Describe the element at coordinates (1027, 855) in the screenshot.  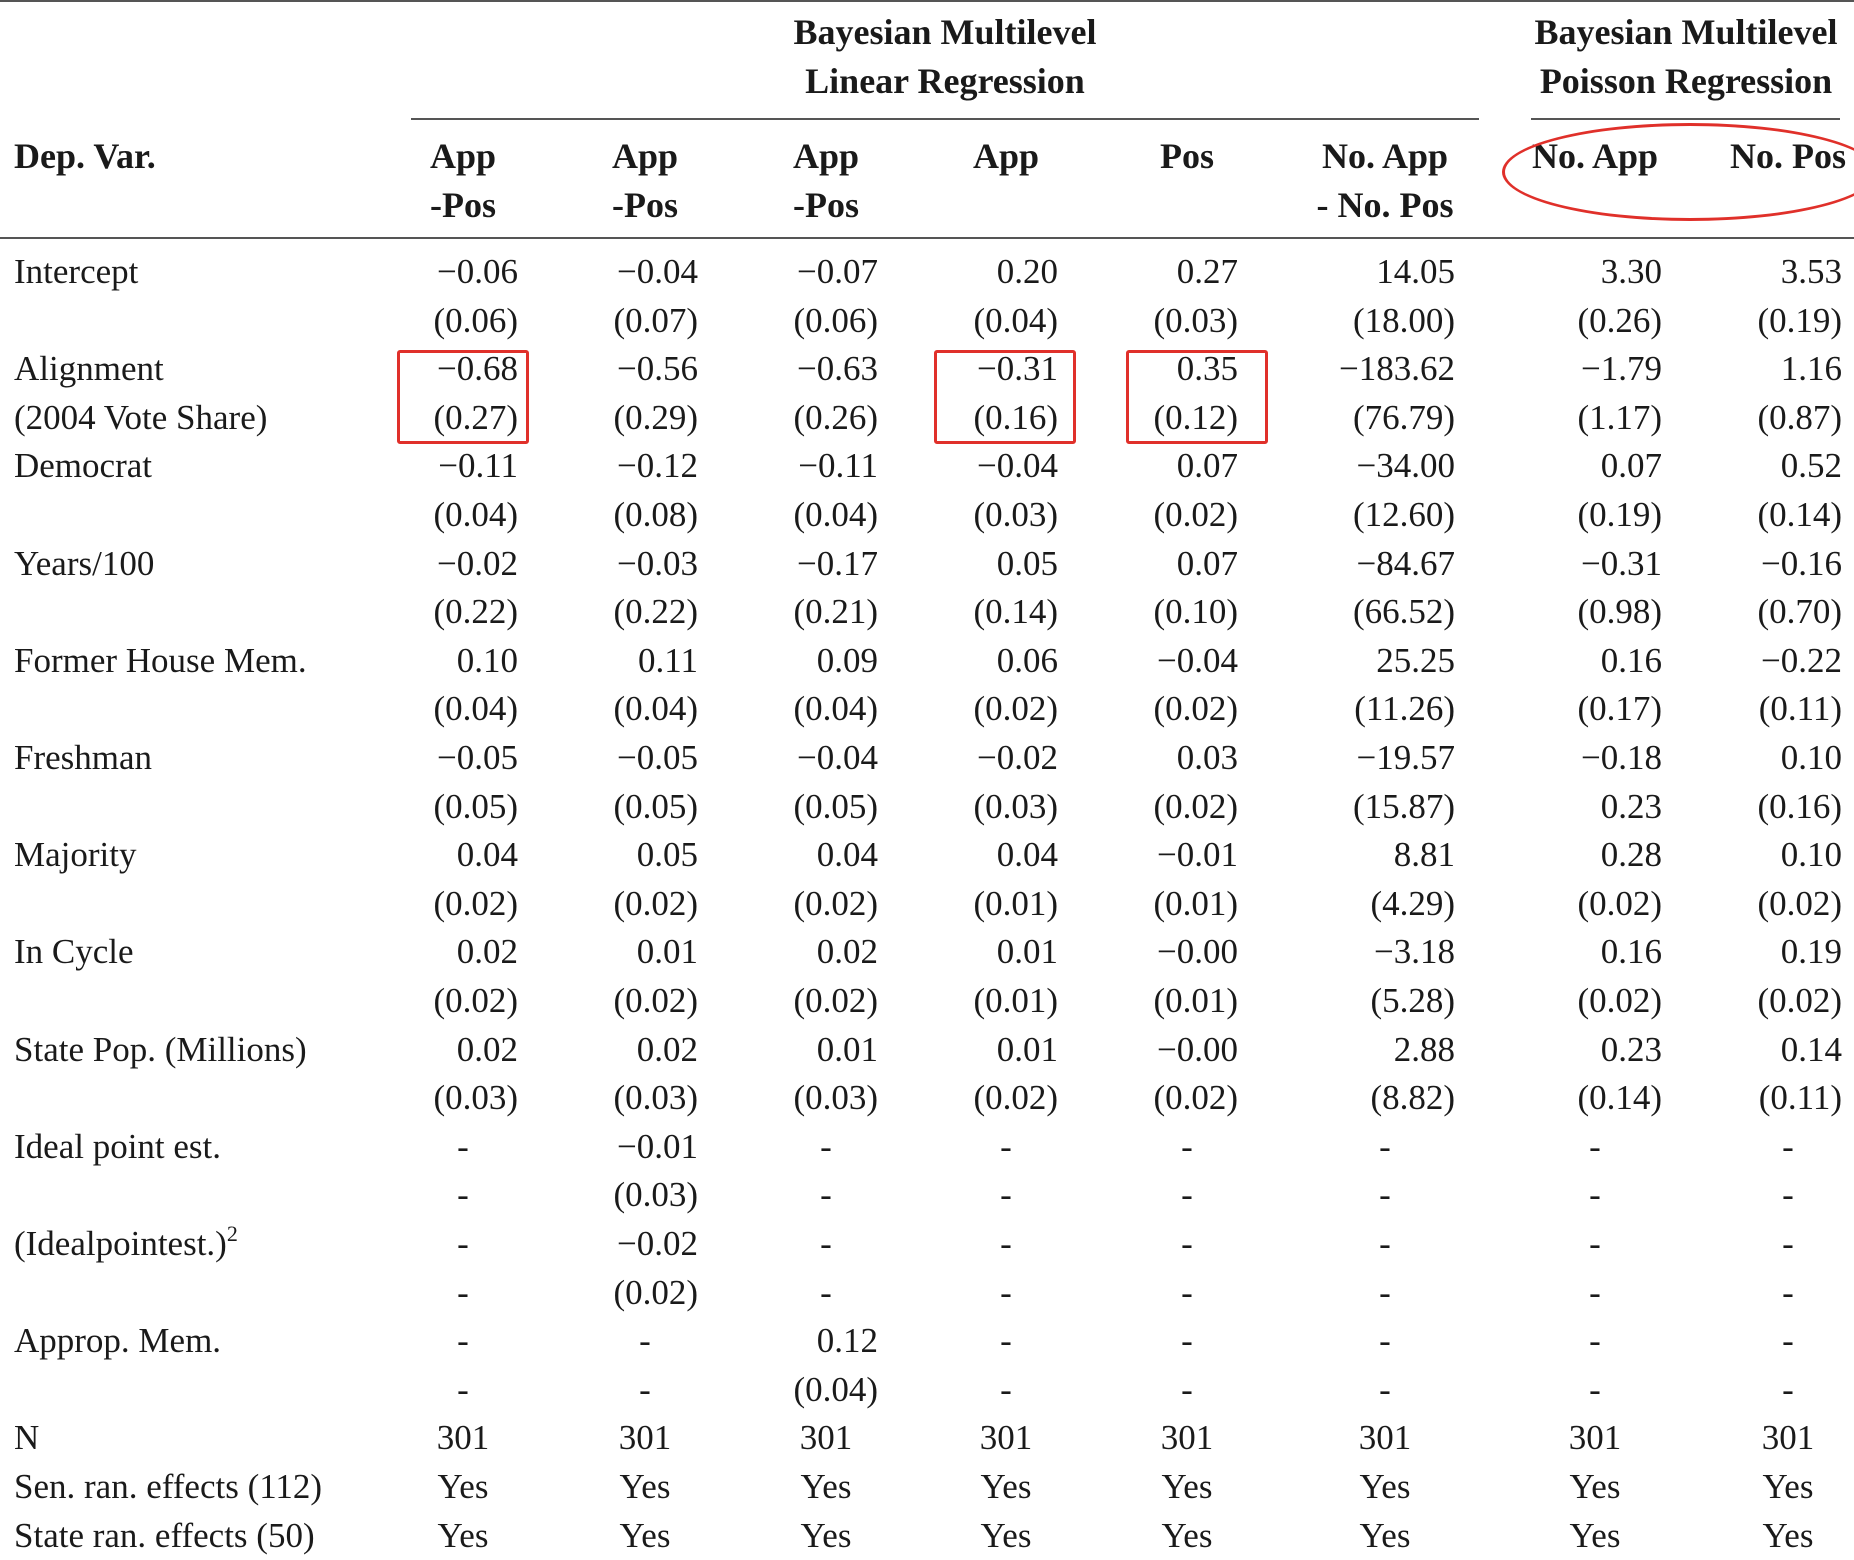
I see `coefficient-cell: 0.04` at that location.